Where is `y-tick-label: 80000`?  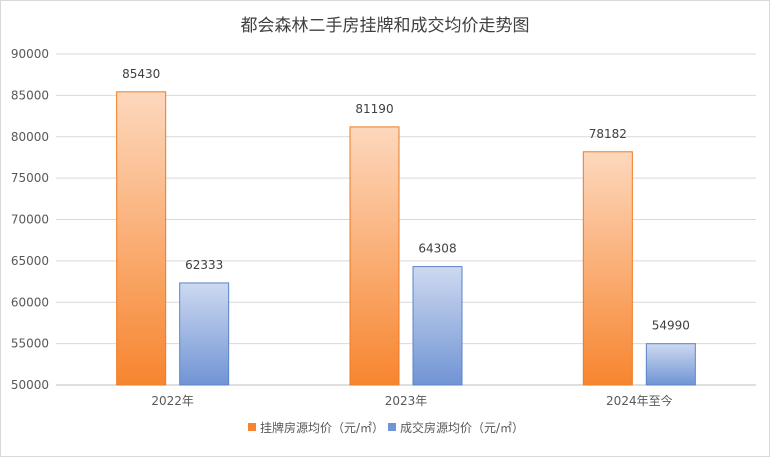 y-tick-label: 80000 is located at coordinates (30, 137).